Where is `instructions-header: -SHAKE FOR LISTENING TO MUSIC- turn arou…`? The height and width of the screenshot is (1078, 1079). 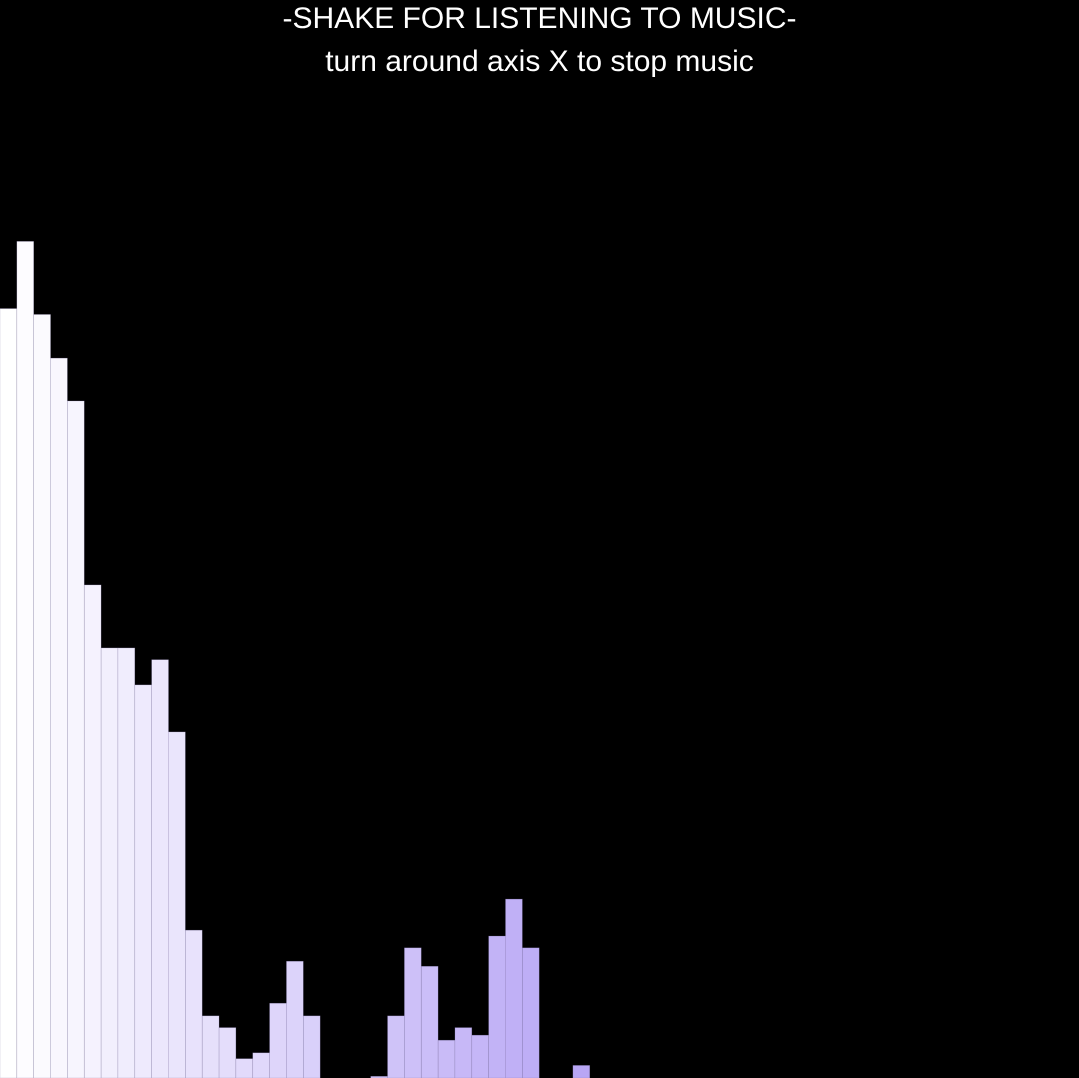 instructions-header: -SHAKE FOR LISTENING TO MUSIC- turn arou… is located at coordinates (539, 41).